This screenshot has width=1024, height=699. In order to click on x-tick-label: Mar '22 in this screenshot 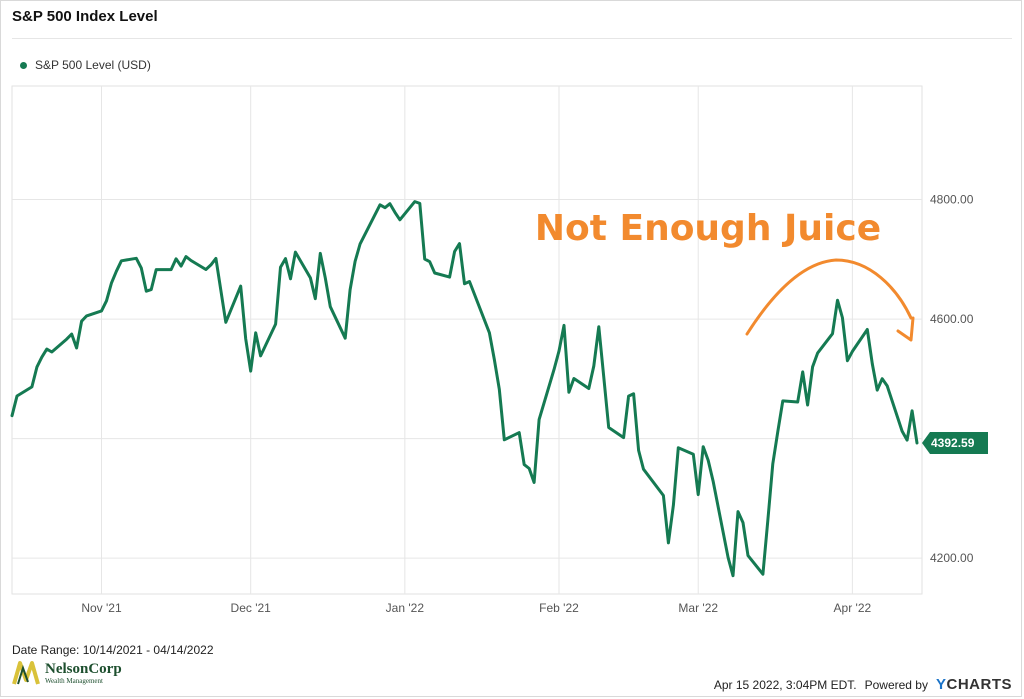, I will do `click(698, 608)`.